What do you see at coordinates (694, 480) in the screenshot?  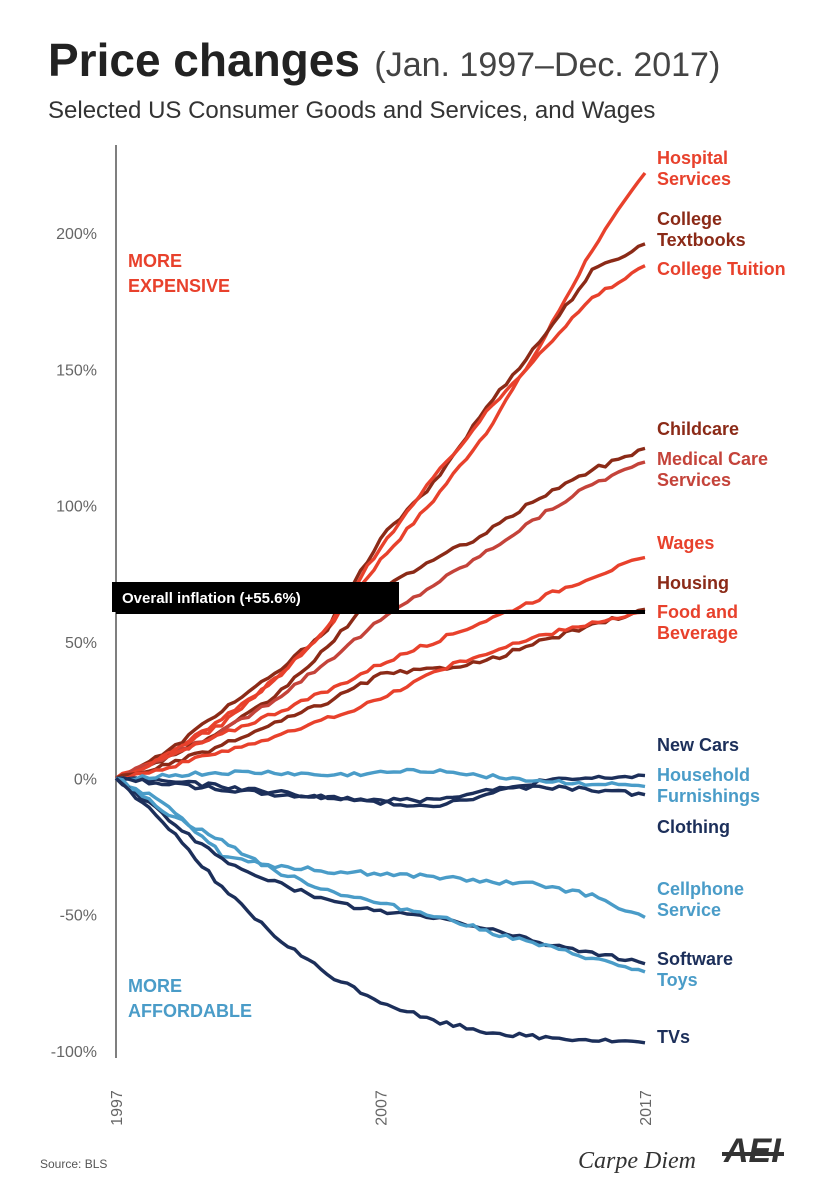 I see `series-label-medical-care-services: Services` at bounding box center [694, 480].